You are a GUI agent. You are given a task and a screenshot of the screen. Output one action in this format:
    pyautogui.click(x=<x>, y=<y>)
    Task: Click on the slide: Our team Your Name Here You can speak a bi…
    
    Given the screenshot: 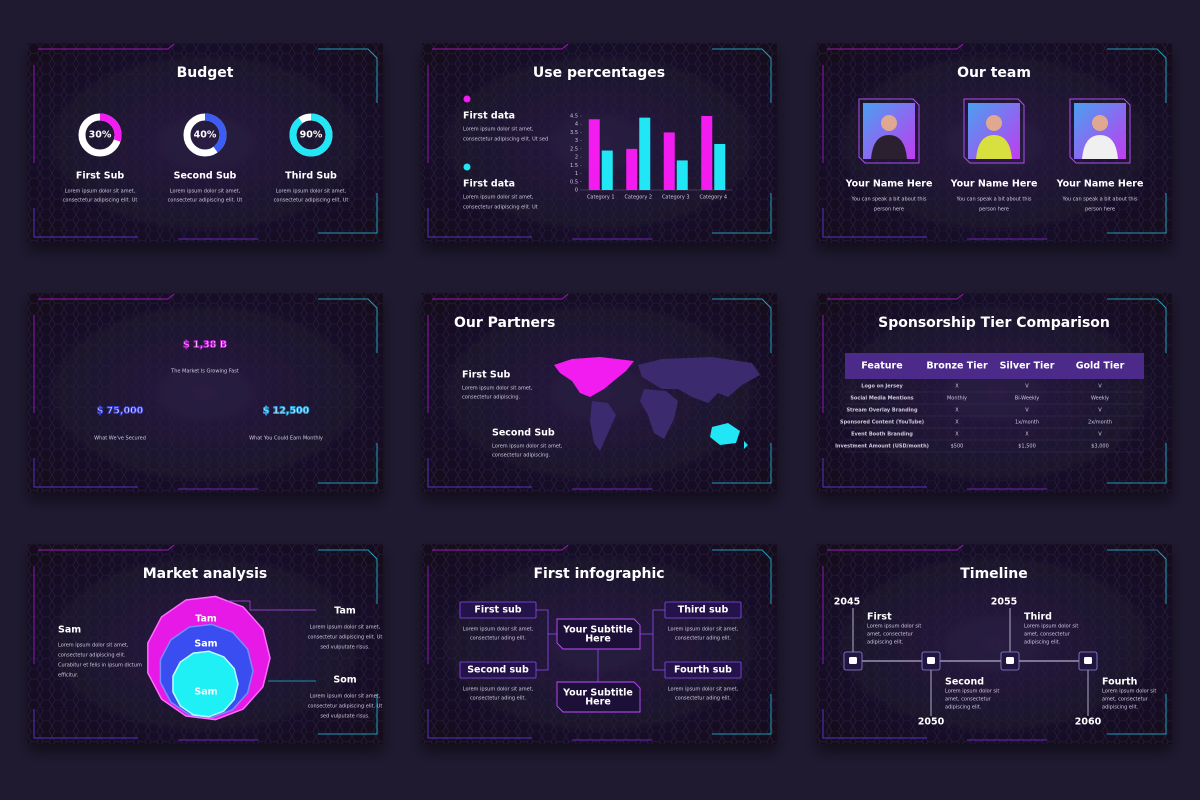 What is the action you would take?
    pyautogui.click(x=994, y=143)
    